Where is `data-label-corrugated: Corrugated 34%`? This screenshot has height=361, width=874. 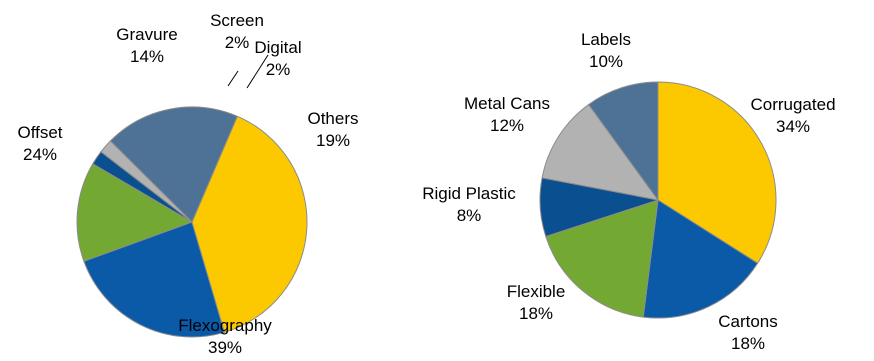
data-label-corrugated: Corrugated 34% is located at coordinates (792, 115).